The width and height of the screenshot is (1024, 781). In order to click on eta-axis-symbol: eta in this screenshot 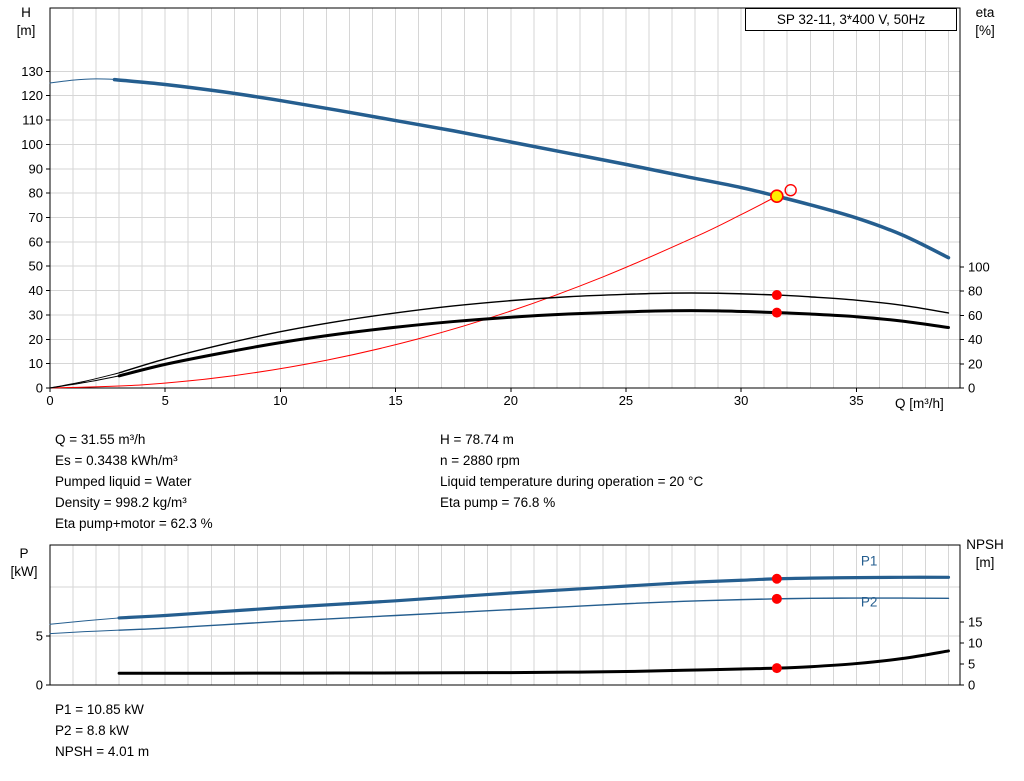, I will do `click(985, 12)`.